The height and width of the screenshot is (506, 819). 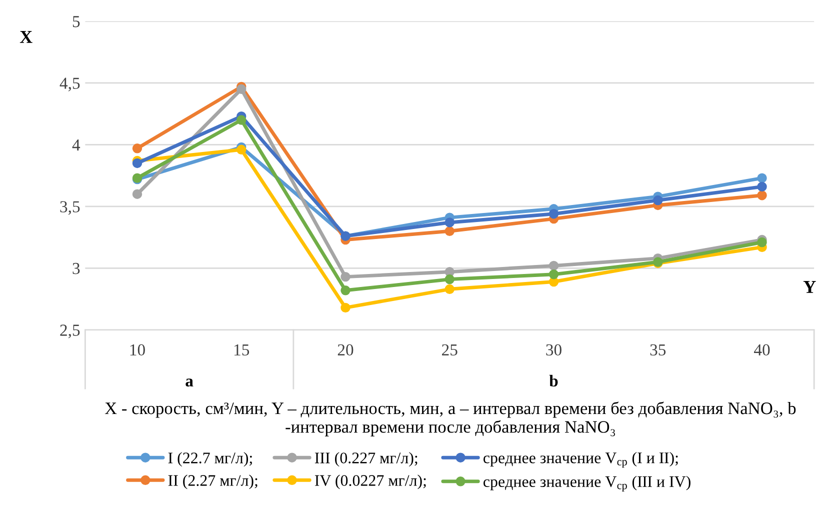 What do you see at coordinates (450, 419) in the screenshot?
I see `text: X - скорость, см³/мин, Y – длительность, мин, a – интервал времени без добавления NaNO₃, b -интервал времени после добавления NaNO₃` at bounding box center [450, 419].